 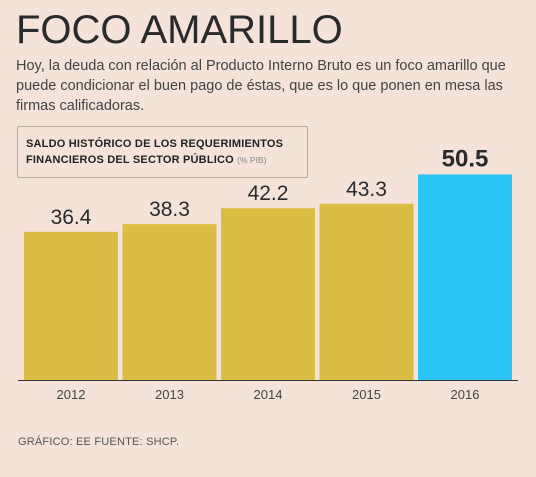 I want to click on x-tick-label-2012: 2012, so click(x=71, y=394).